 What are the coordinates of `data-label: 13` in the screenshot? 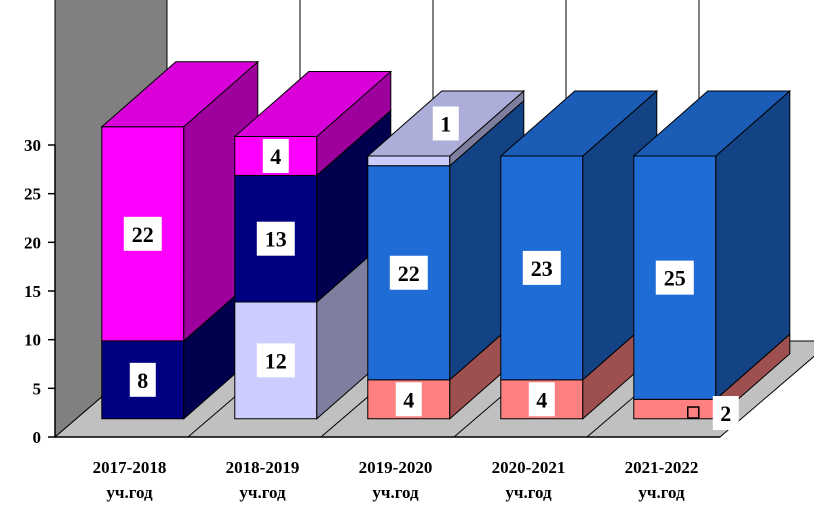 It's located at (276, 239).